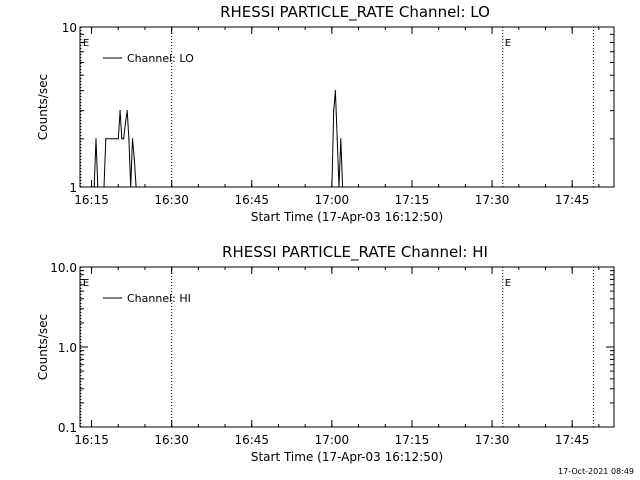 Image resolution: width=640 pixels, height=480 pixels. I want to click on footer-timestamp: 17-Oct-2021 08:49, so click(596, 471).